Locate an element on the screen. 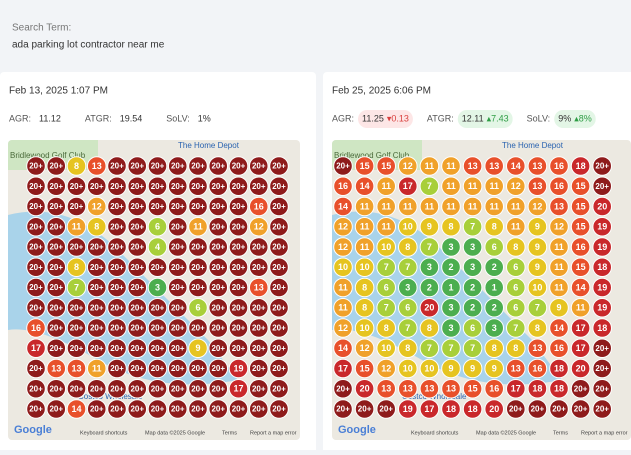 This screenshot has height=455, width=631. metric-value: 11.12 is located at coordinates (50, 118).